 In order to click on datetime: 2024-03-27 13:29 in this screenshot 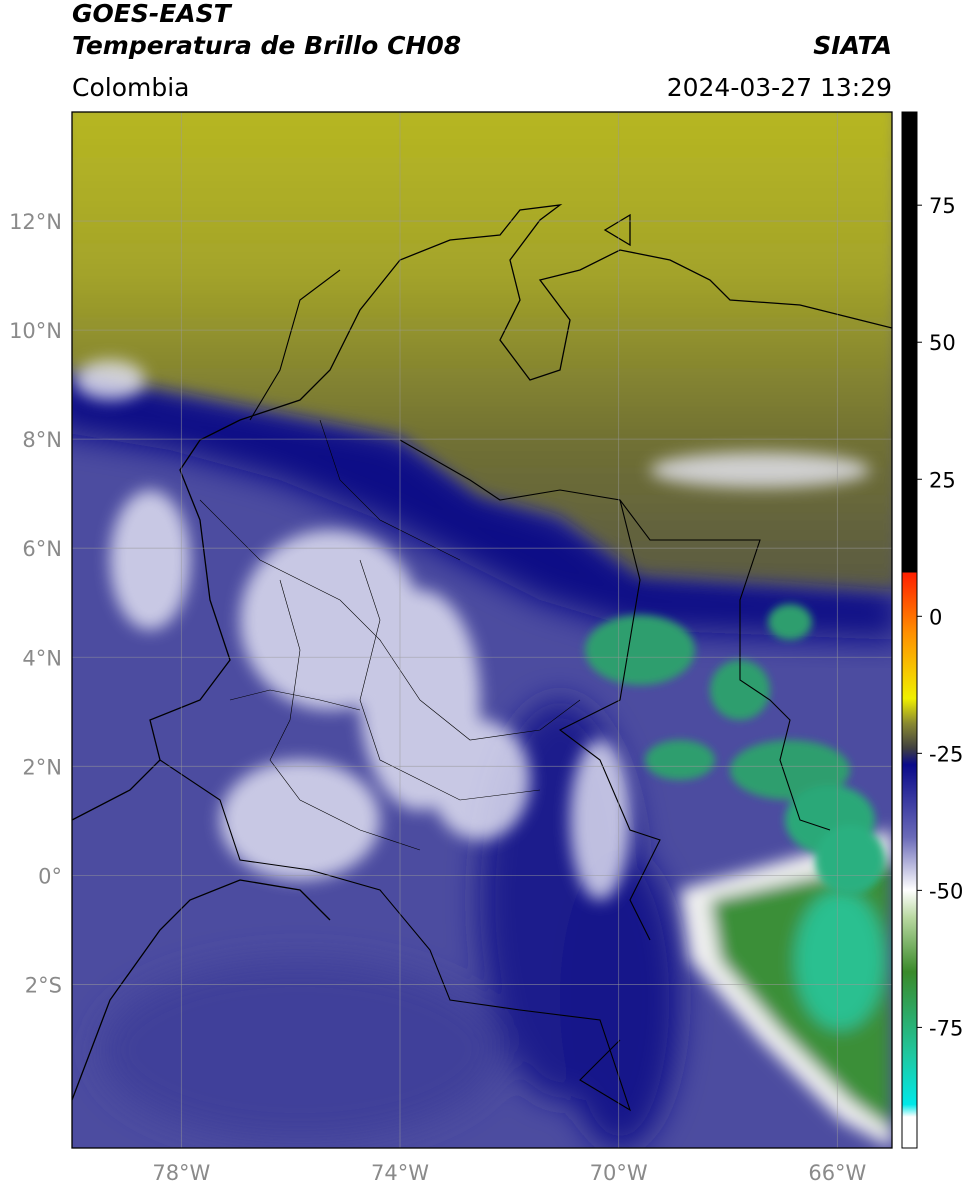, I will do `click(779, 87)`.